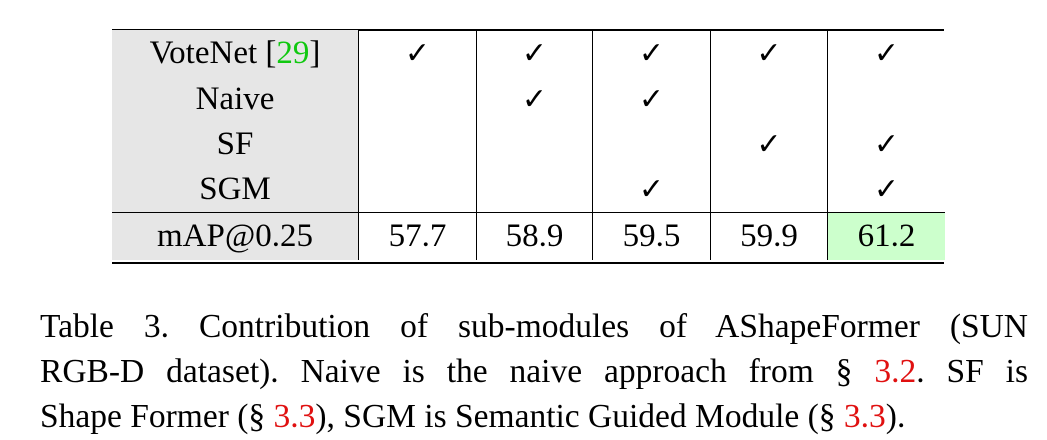 The height and width of the screenshot is (440, 1047). What do you see at coordinates (972, 371) in the screenshot?
I see `caption-text: . SF is` at bounding box center [972, 371].